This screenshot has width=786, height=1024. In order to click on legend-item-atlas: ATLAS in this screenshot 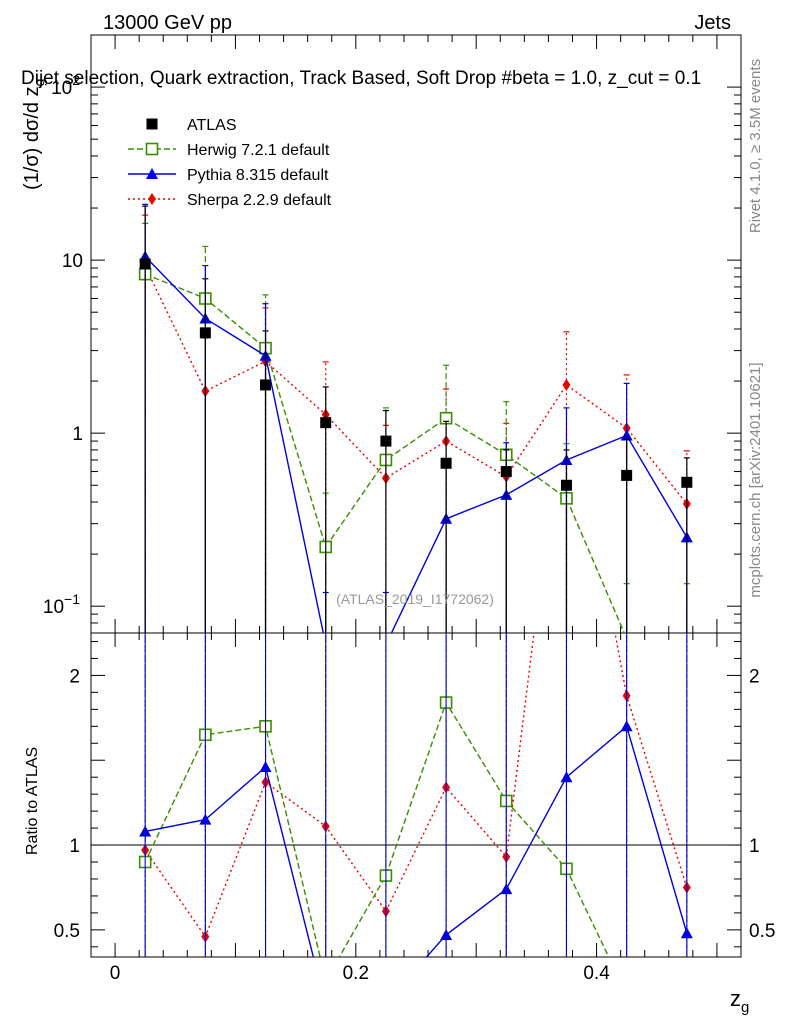, I will do `click(191, 125)`.